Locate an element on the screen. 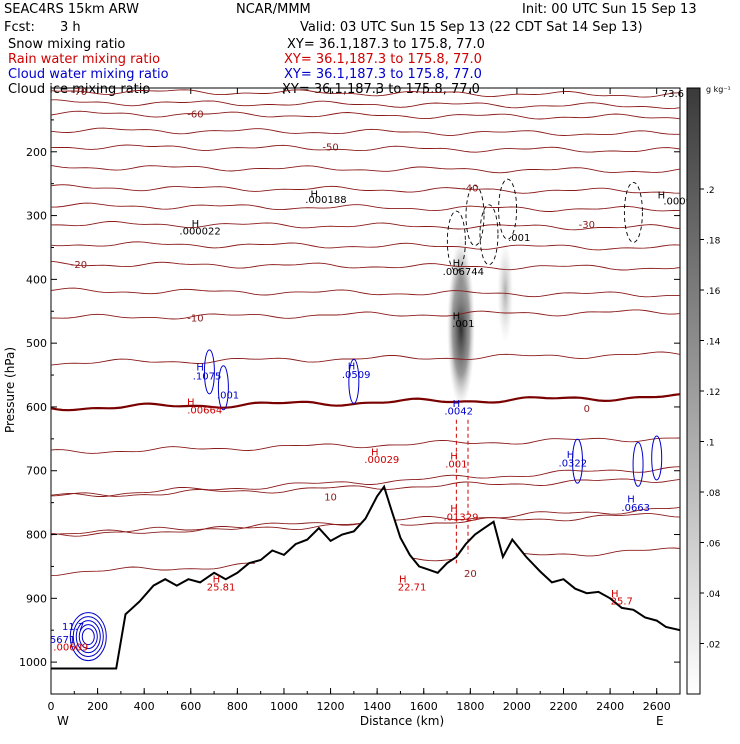 The width and height of the screenshot is (740, 744). max-value-label: .00029 is located at coordinates (381, 460).